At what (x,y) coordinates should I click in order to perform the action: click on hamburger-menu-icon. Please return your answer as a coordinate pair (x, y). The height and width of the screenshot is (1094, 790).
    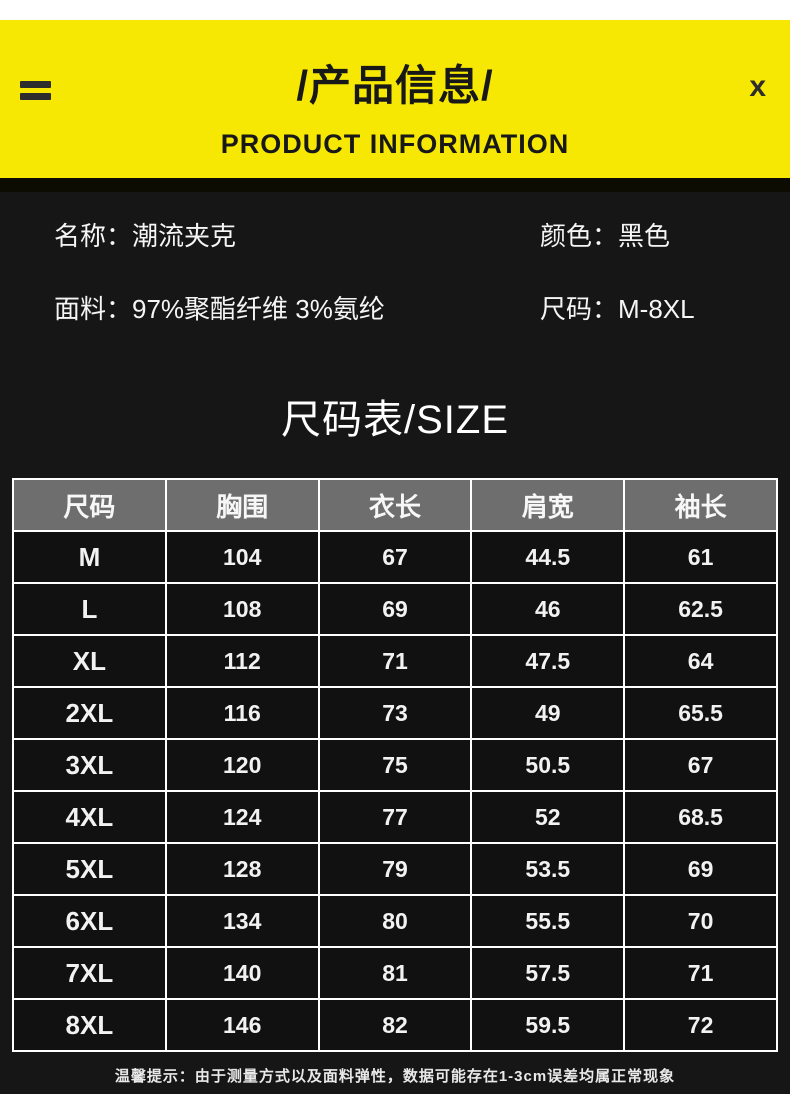
    Looking at the image, I should click on (35, 90).